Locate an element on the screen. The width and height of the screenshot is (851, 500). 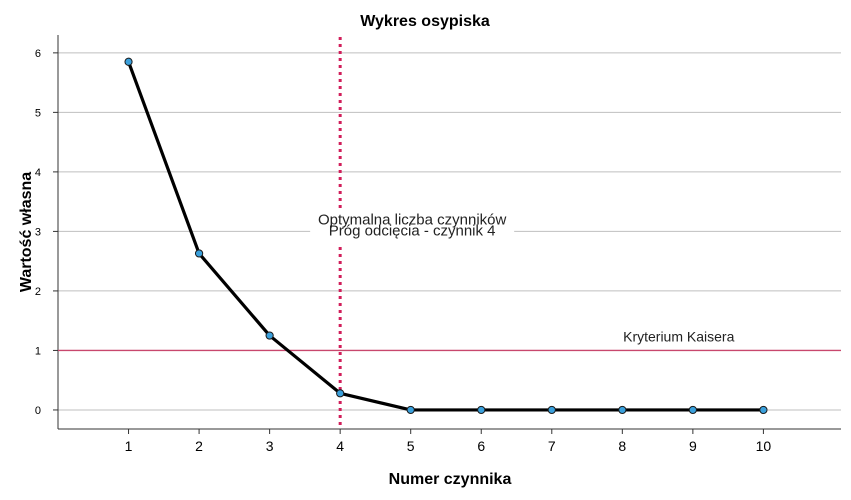
annotation-background is located at coordinates (412, 228).